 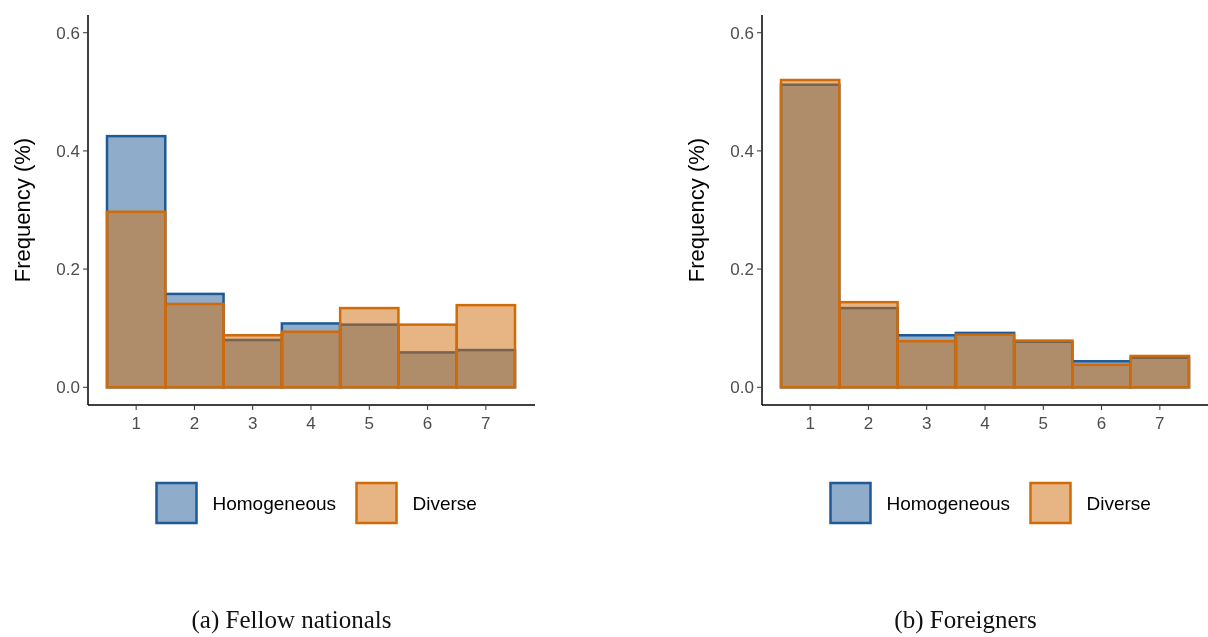 What do you see at coordinates (965, 620) in the screenshot?
I see `text: (b) Foreigners` at bounding box center [965, 620].